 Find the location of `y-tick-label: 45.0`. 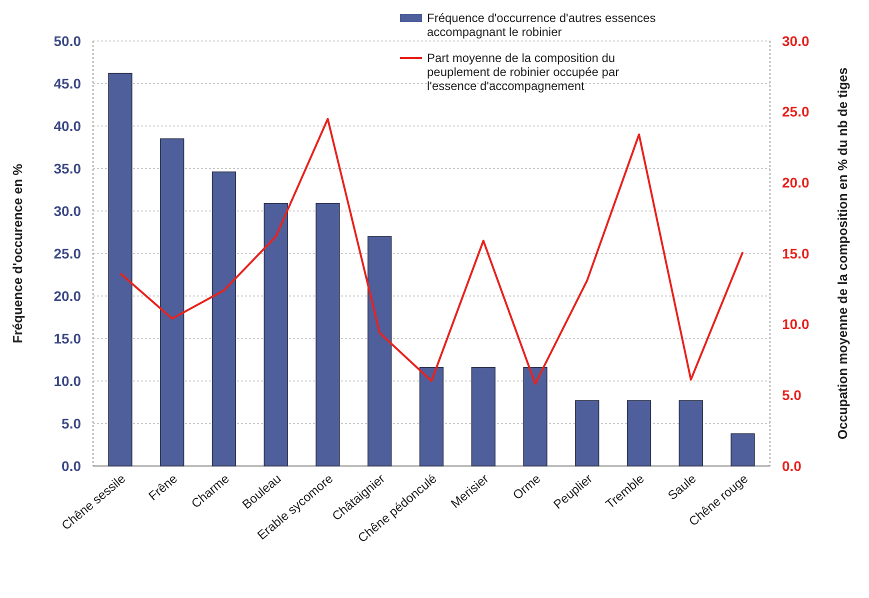

y-tick-label: 45.0 is located at coordinates (68, 83).